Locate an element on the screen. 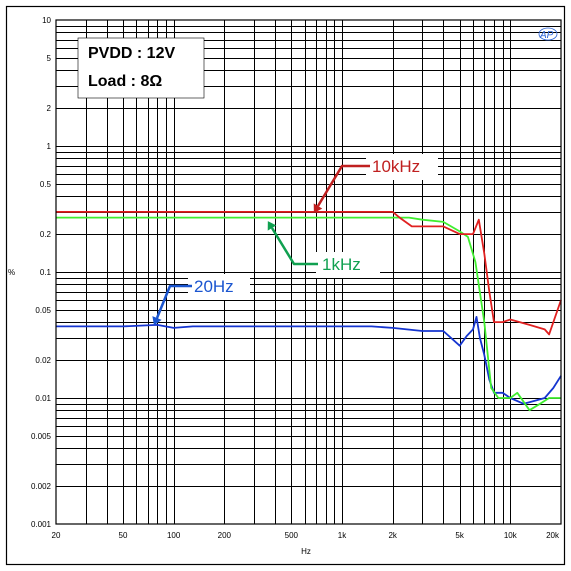 This screenshot has width=571, height=571. info-box-background is located at coordinates (141, 68).